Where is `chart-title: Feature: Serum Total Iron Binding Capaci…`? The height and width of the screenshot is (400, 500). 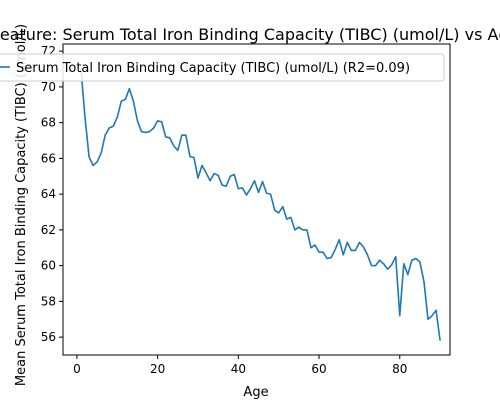
chart-title: Feature: Serum Total Iron Binding Capaci… is located at coordinates (250, 34).